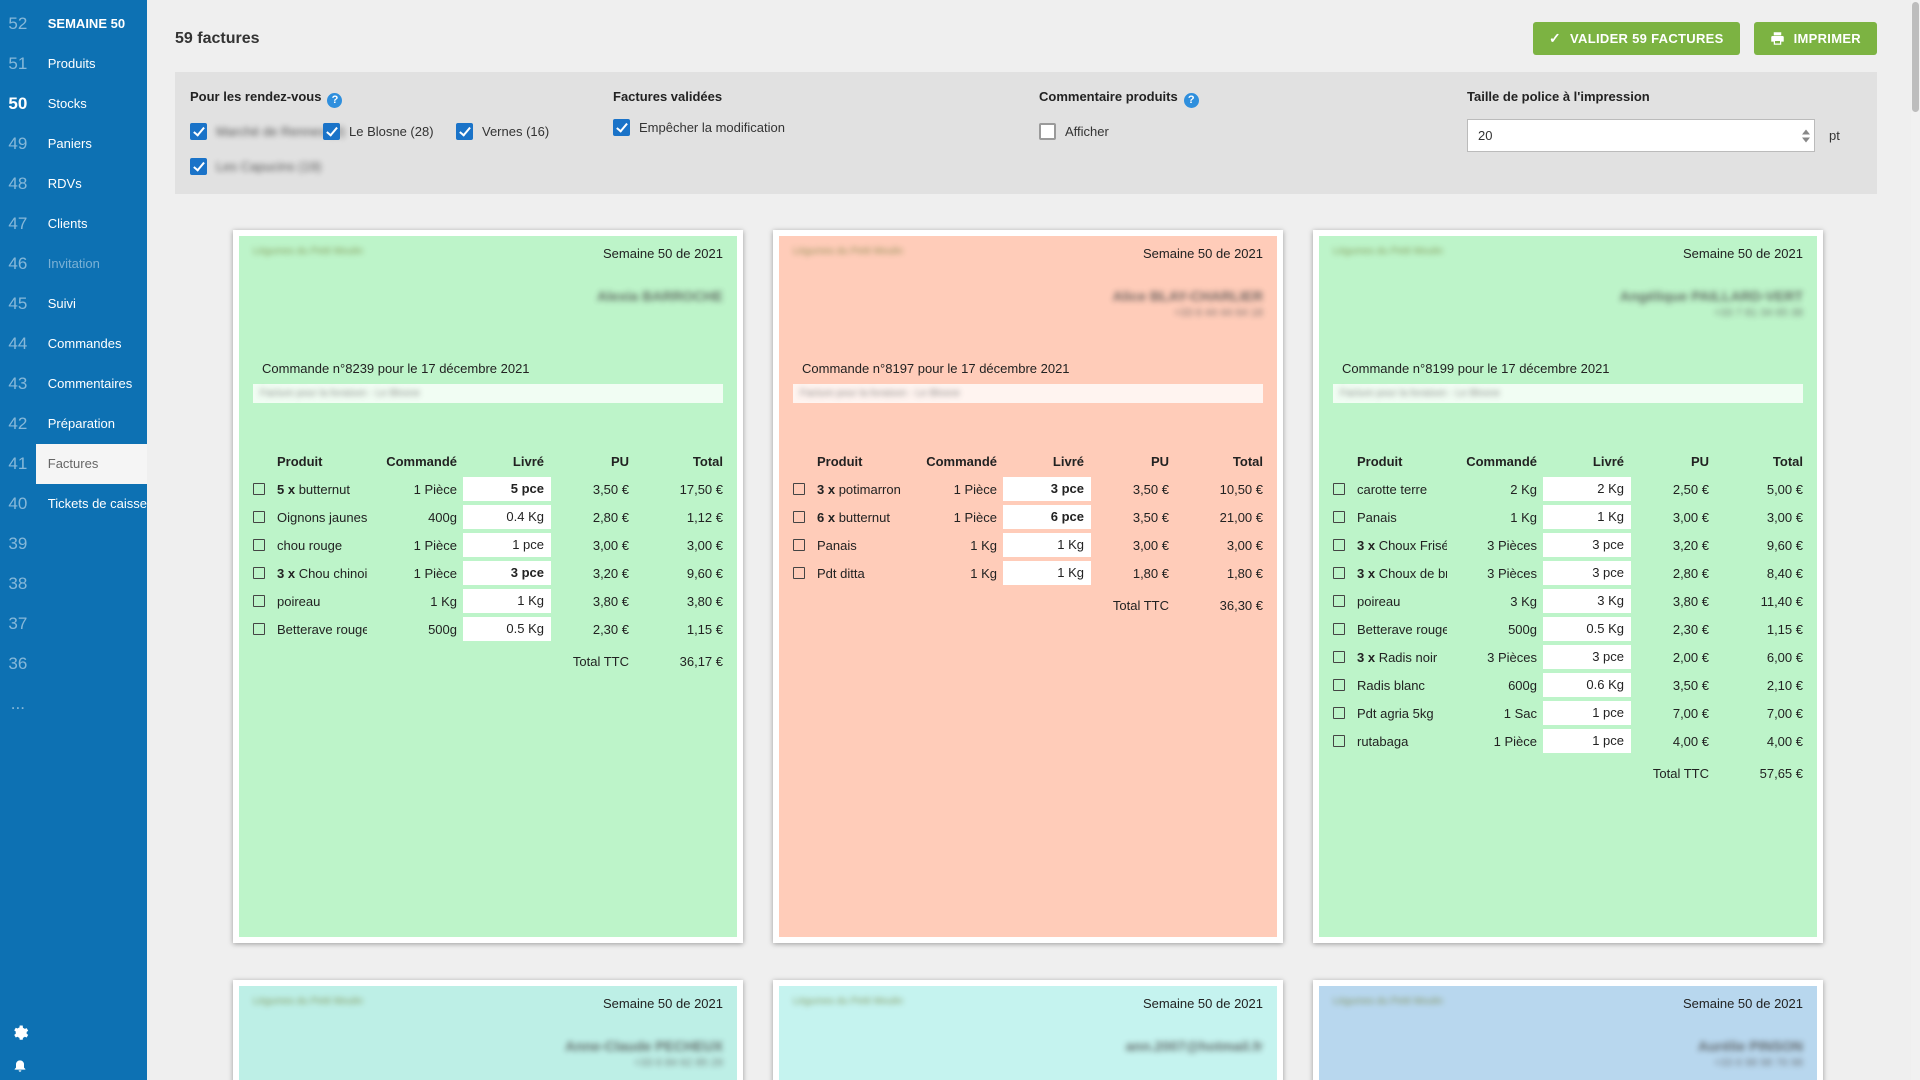 Image resolution: width=1920 pixels, height=1080 pixels. I want to click on font-size-input, so click(1641, 135).